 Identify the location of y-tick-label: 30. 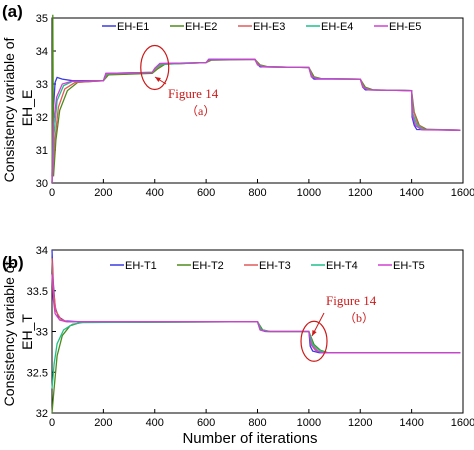
(42, 184).